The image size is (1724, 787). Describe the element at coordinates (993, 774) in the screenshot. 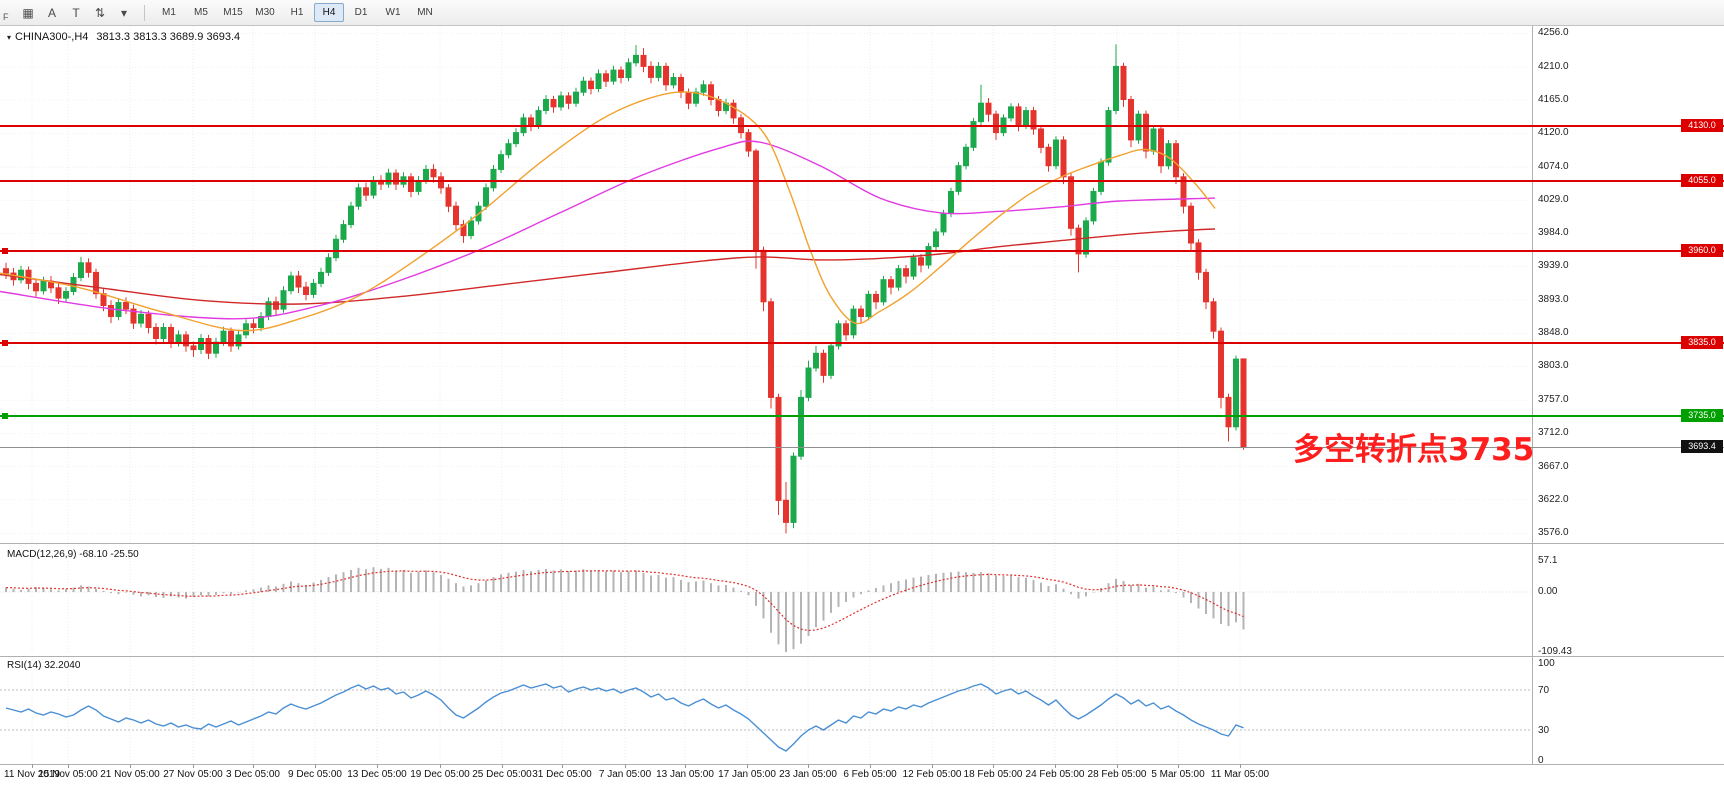

I see `time-axis-label: 18 Feb 05:00` at that location.